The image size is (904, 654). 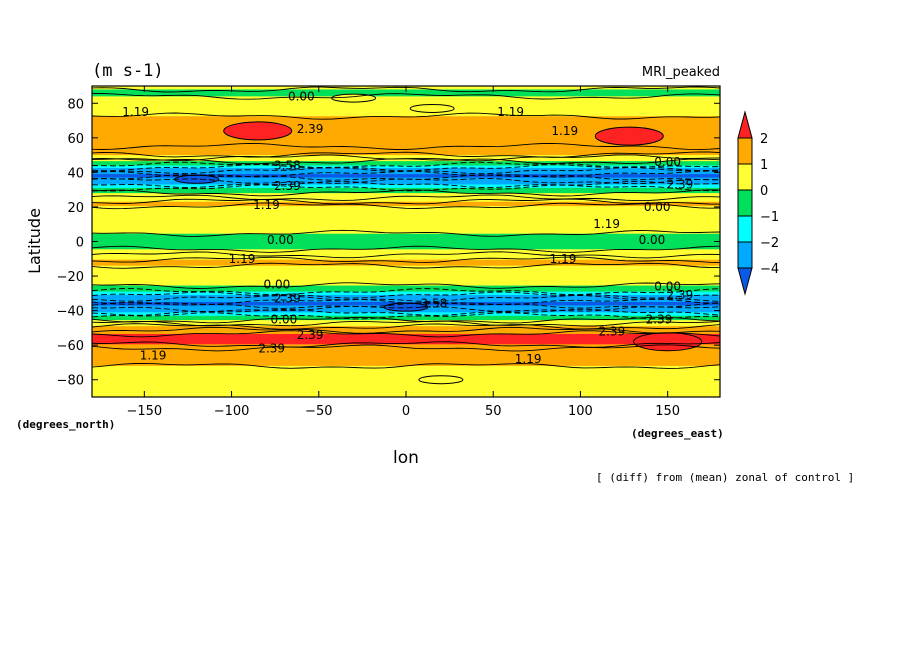 I want to click on x-tick-label: −50, so click(x=318, y=411).